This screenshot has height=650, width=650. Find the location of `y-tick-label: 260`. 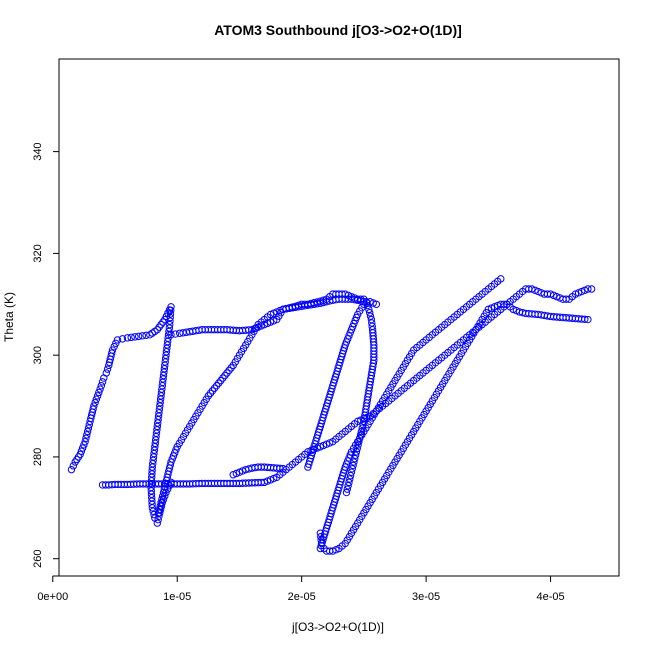

y-tick-label: 260 is located at coordinates (38, 559).